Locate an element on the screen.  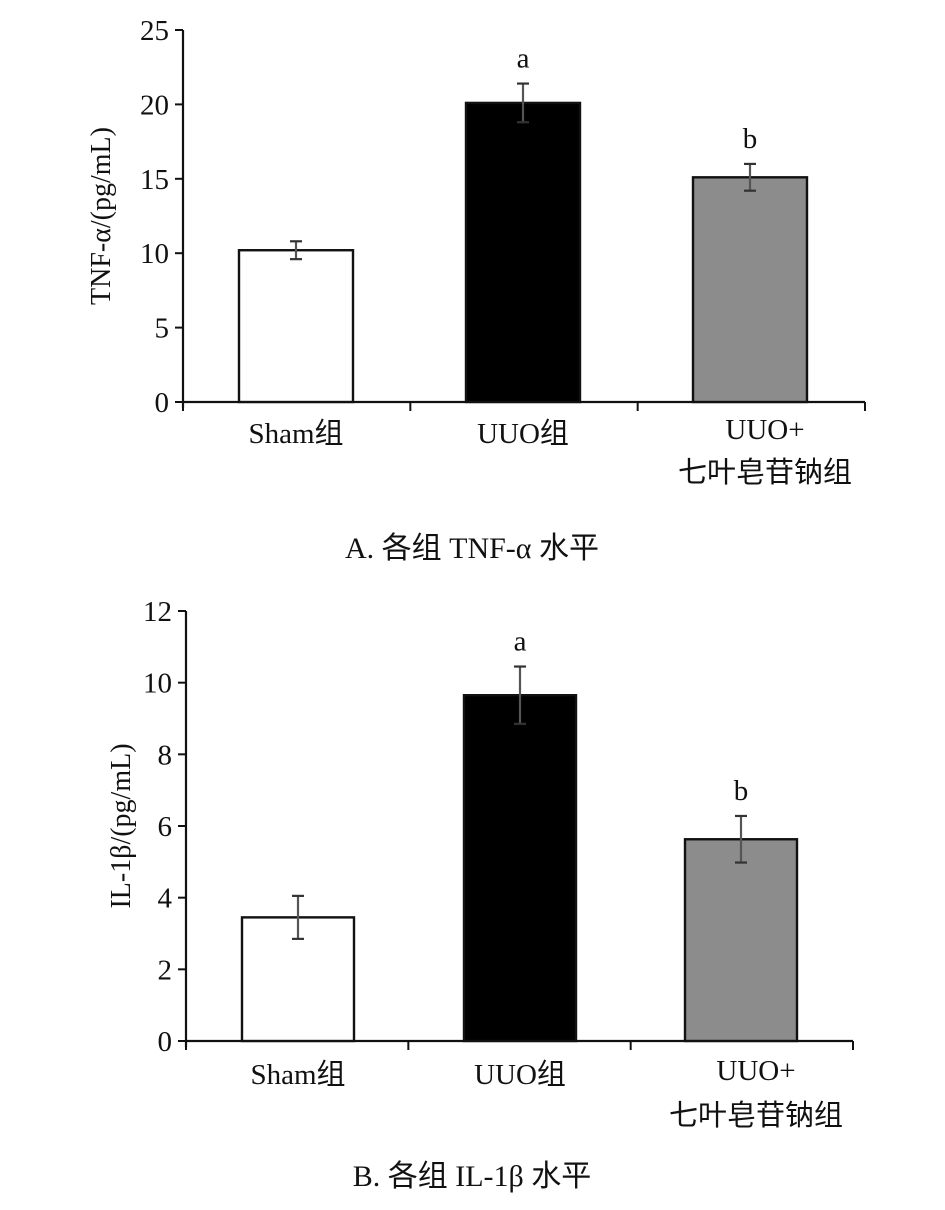
chart-b-y-tick-label: 10 is located at coordinates (157, 684).